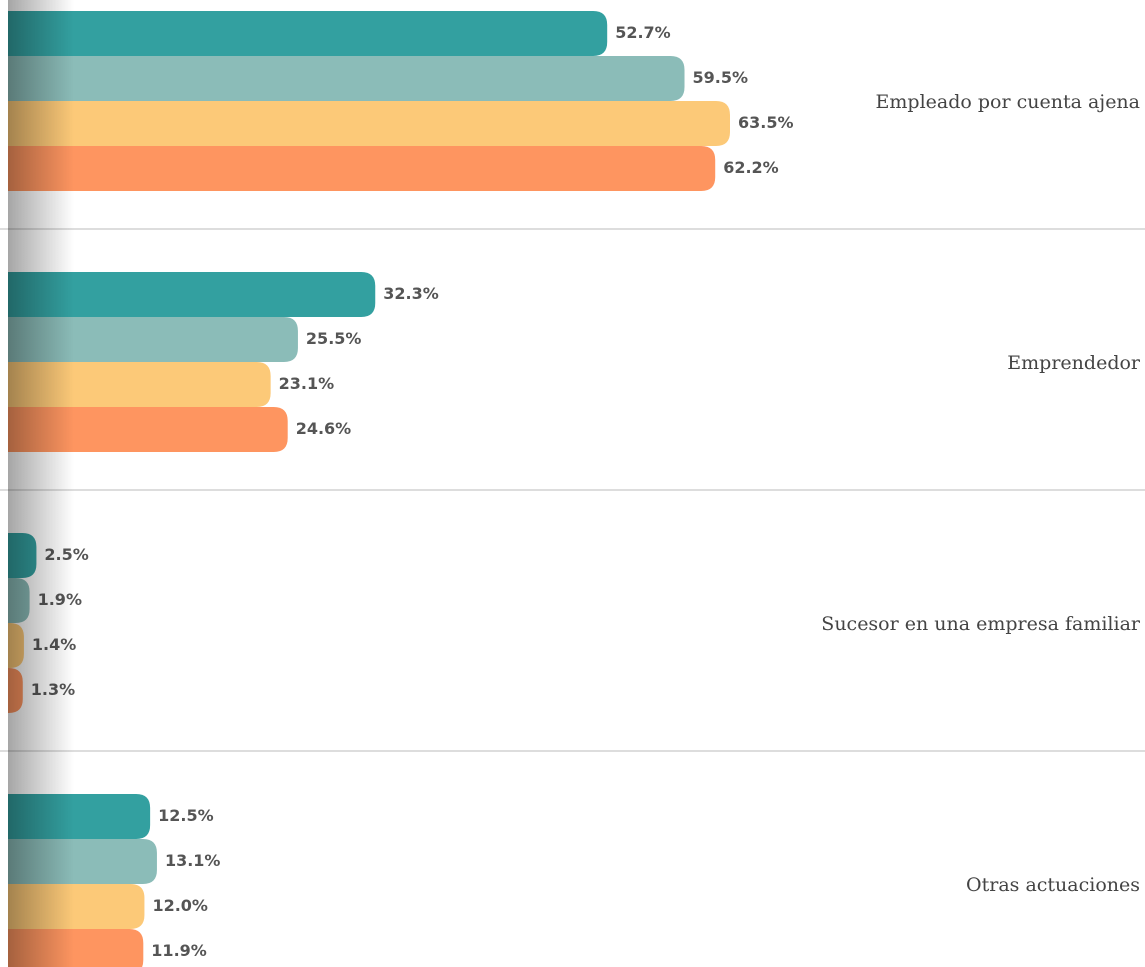 The height and width of the screenshot is (967, 1145). I want to click on value-label: 2.5%, so click(66, 554).